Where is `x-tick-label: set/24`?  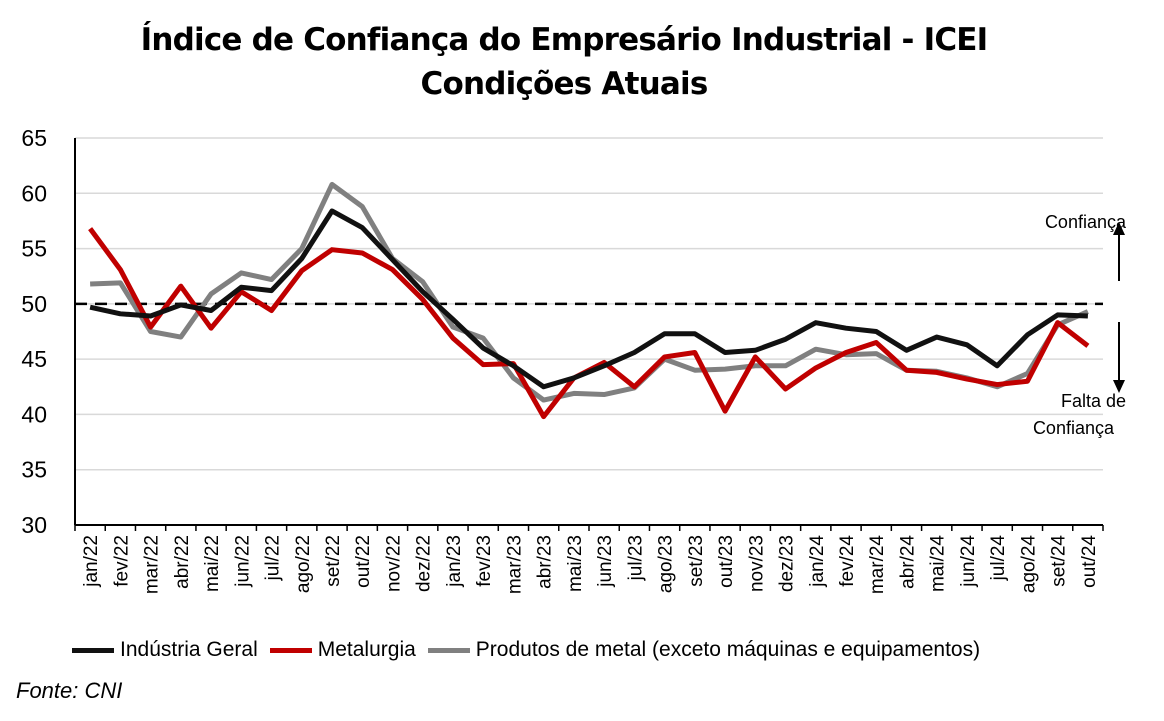 x-tick-label: set/24 is located at coordinates (1059, 561).